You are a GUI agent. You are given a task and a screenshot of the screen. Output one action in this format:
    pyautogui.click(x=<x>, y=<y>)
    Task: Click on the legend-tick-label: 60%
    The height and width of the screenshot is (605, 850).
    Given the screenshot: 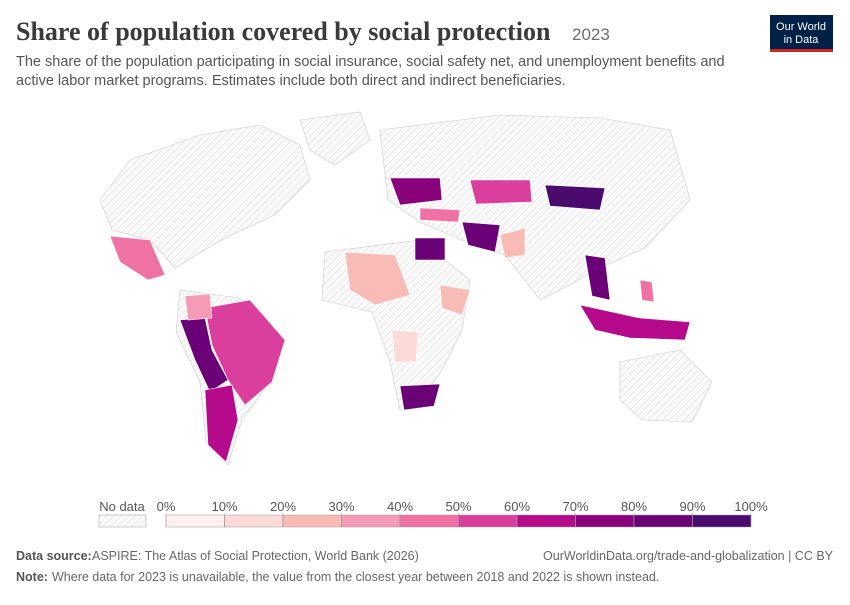 What is the action you would take?
    pyautogui.click(x=517, y=506)
    